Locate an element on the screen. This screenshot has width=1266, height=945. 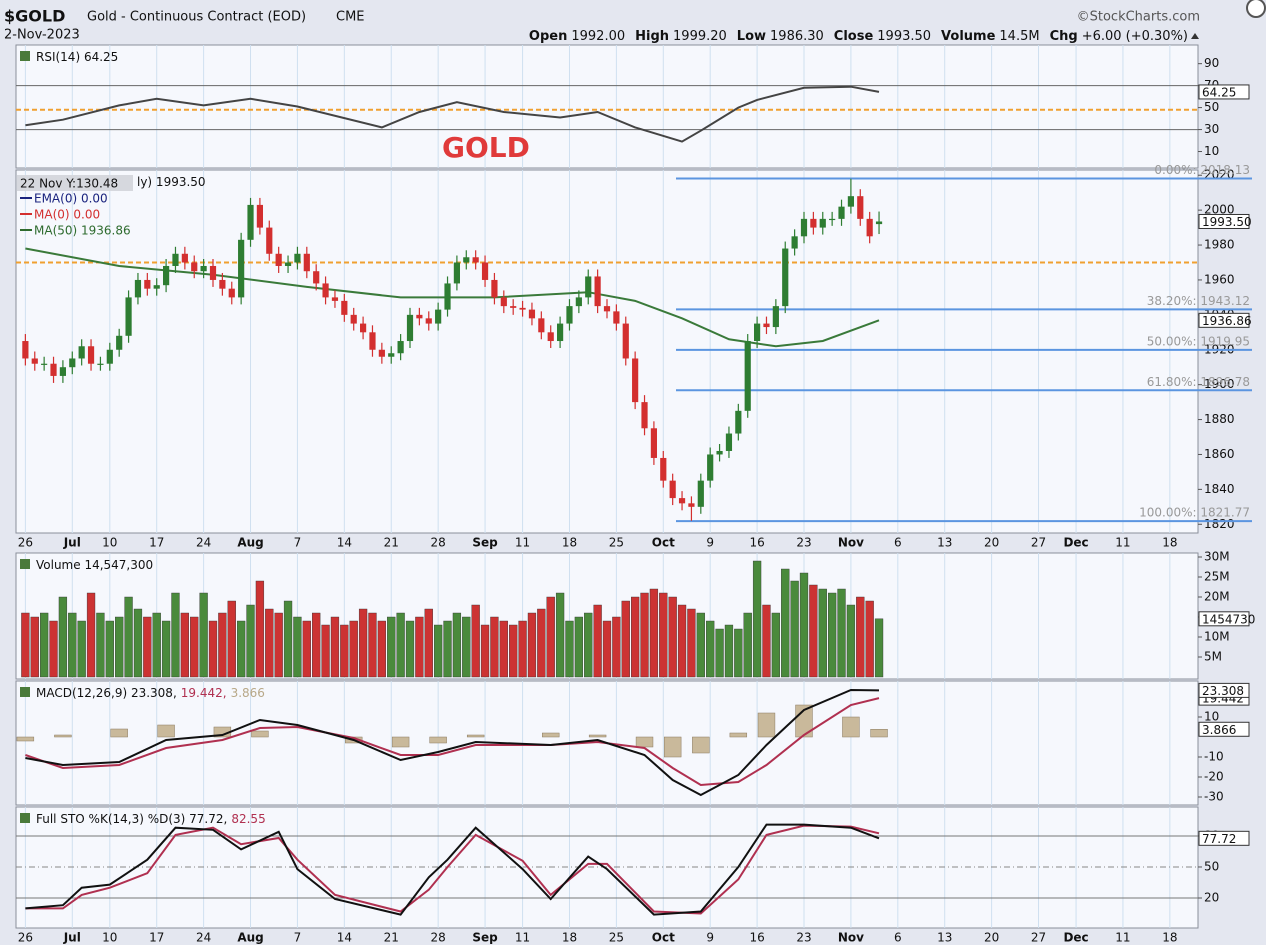
x-tick-label: 13 is located at coordinates (944, 938).